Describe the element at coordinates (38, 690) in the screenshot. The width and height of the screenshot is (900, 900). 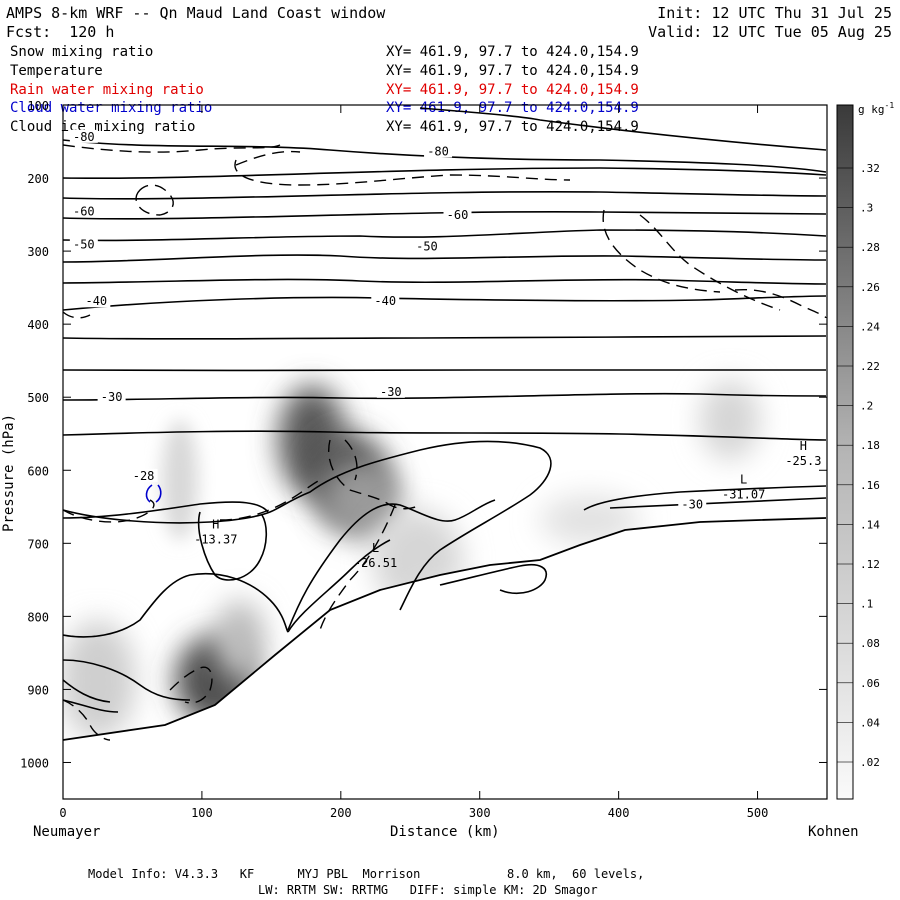
I see `y-tick-label: 900` at that location.